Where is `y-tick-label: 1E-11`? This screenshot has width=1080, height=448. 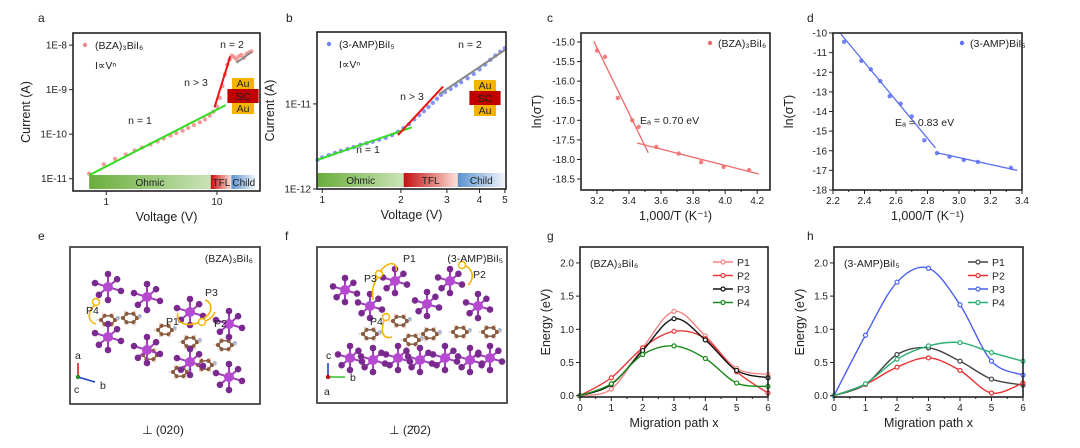
y-tick-label: 1E-11 is located at coordinates (298, 104).